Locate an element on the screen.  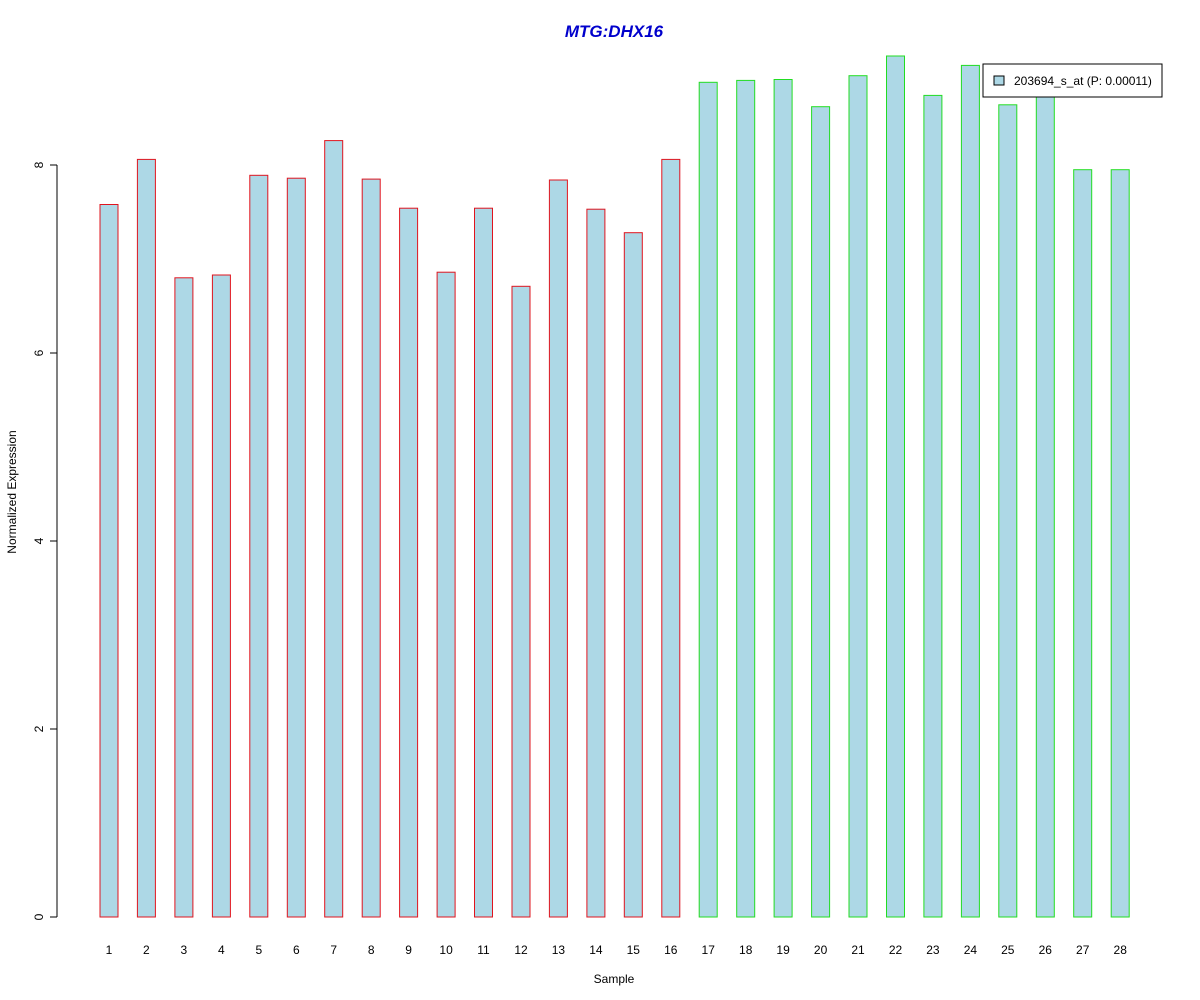
legend-label: 203694_s_at (P: 0.00011) is located at coordinates (1083, 81).